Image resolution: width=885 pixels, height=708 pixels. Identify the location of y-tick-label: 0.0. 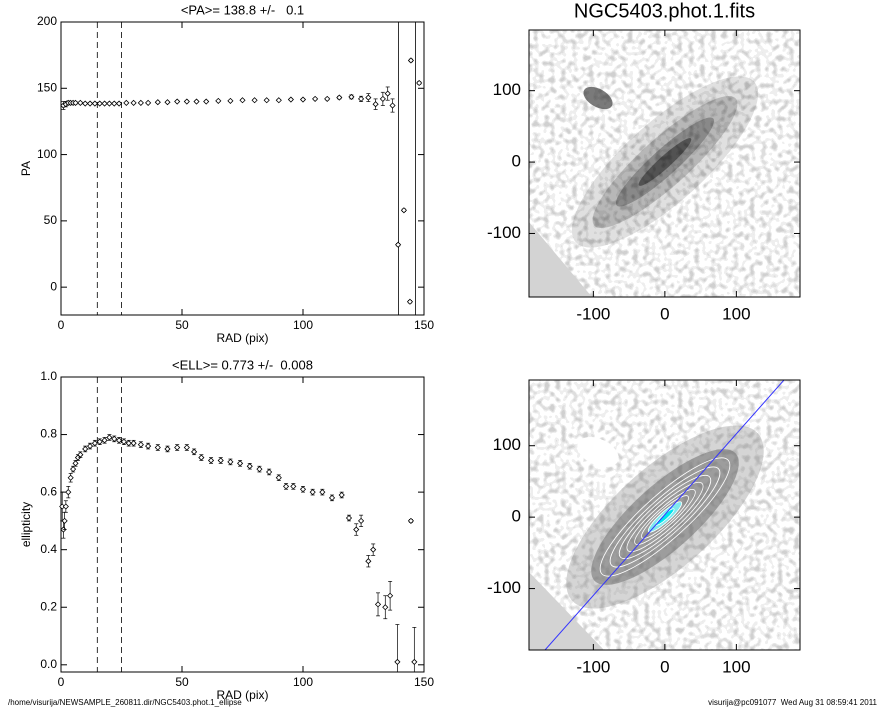
(48, 664).